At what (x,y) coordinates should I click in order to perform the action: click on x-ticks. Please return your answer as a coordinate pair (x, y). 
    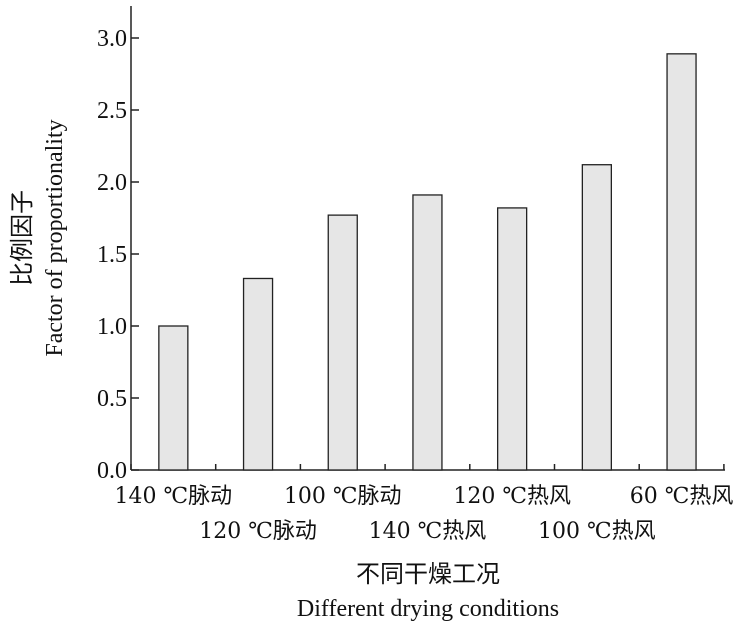
    Looking at the image, I should click on (427, 467).